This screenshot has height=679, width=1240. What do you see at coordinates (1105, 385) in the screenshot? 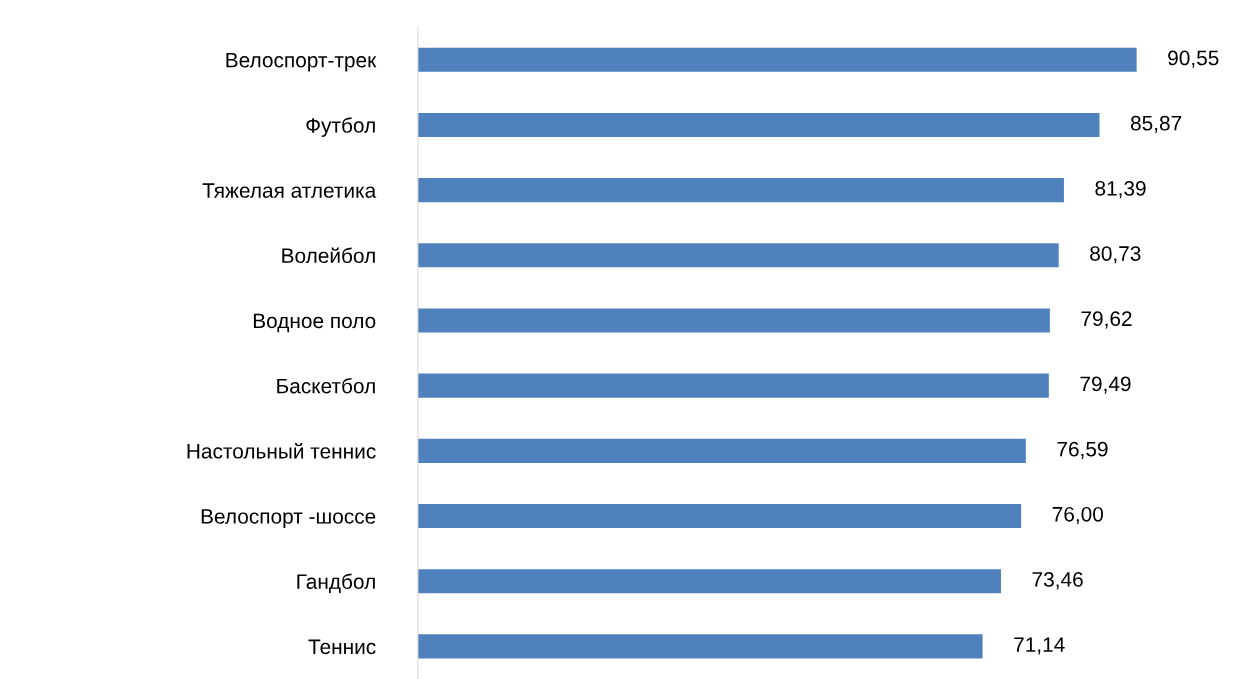
I see `data-label: 79,49` at bounding box center [1105, 385].